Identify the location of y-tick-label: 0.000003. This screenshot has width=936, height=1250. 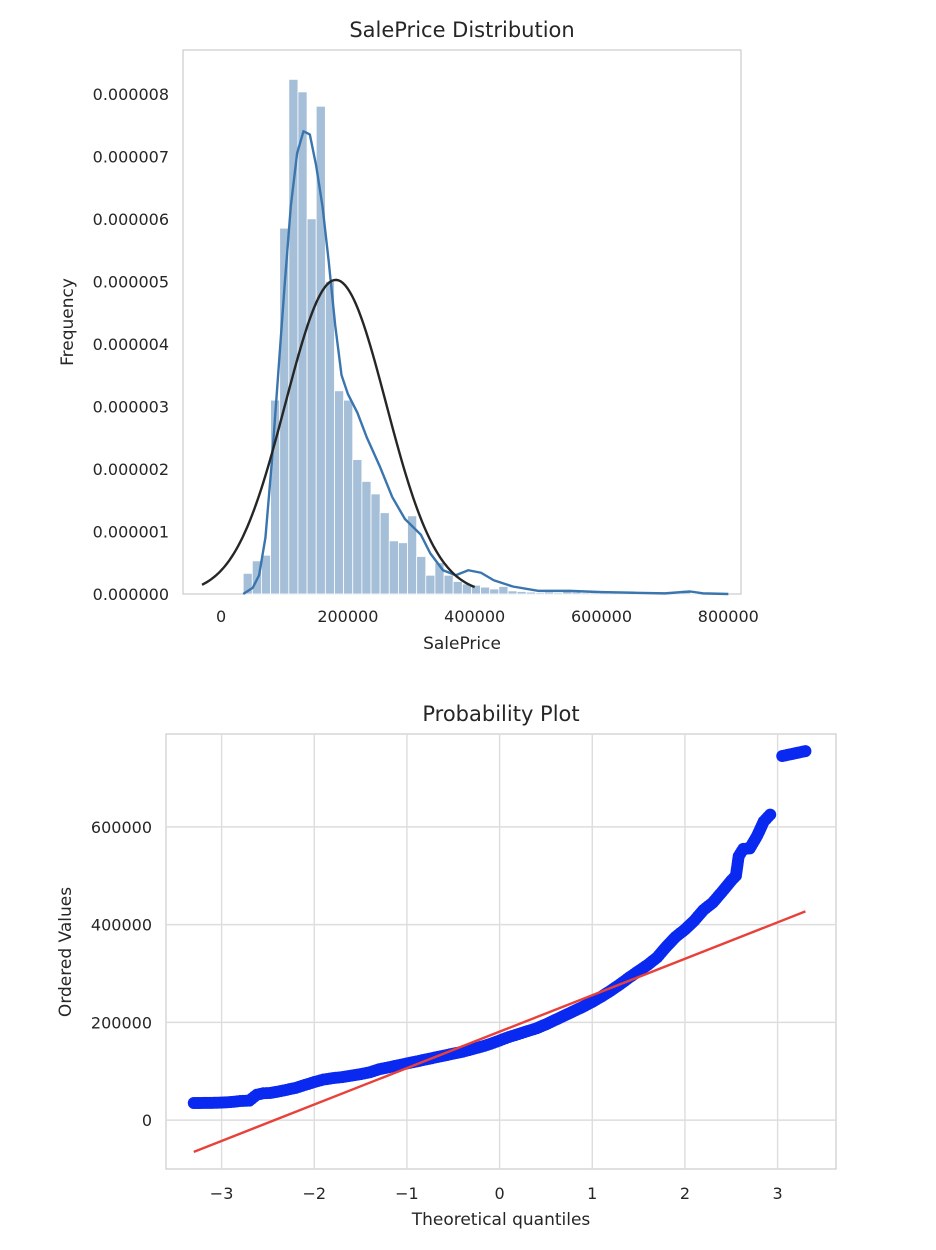
(131, 406).